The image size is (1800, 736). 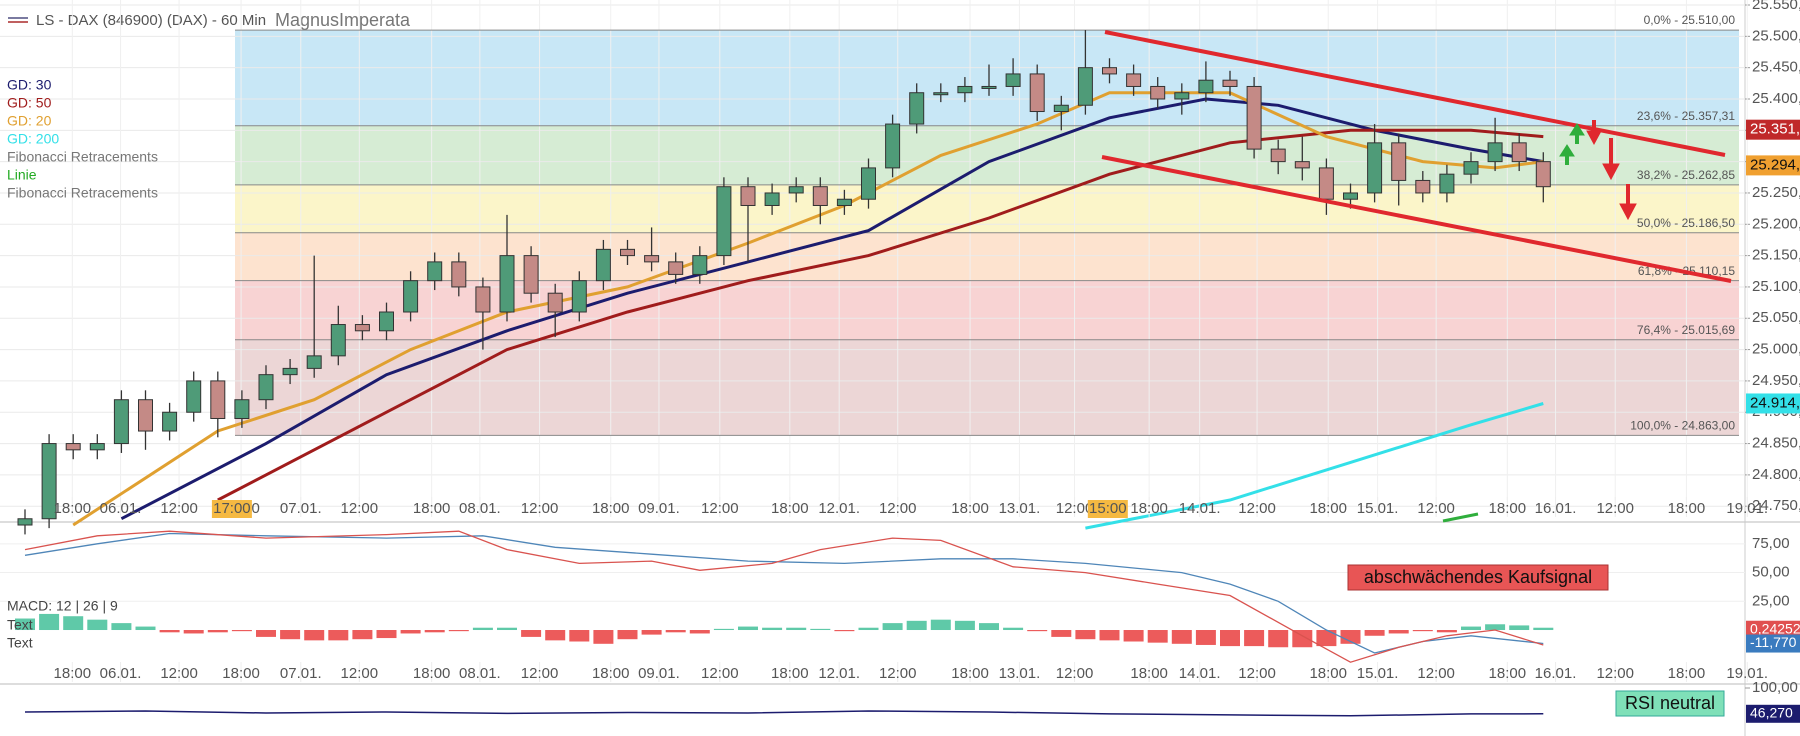 What do you see at coordinates (1776, 223) in the screenshot?
I see `y-tick-label: 25.200,0` at bounding box center [1776, 223].